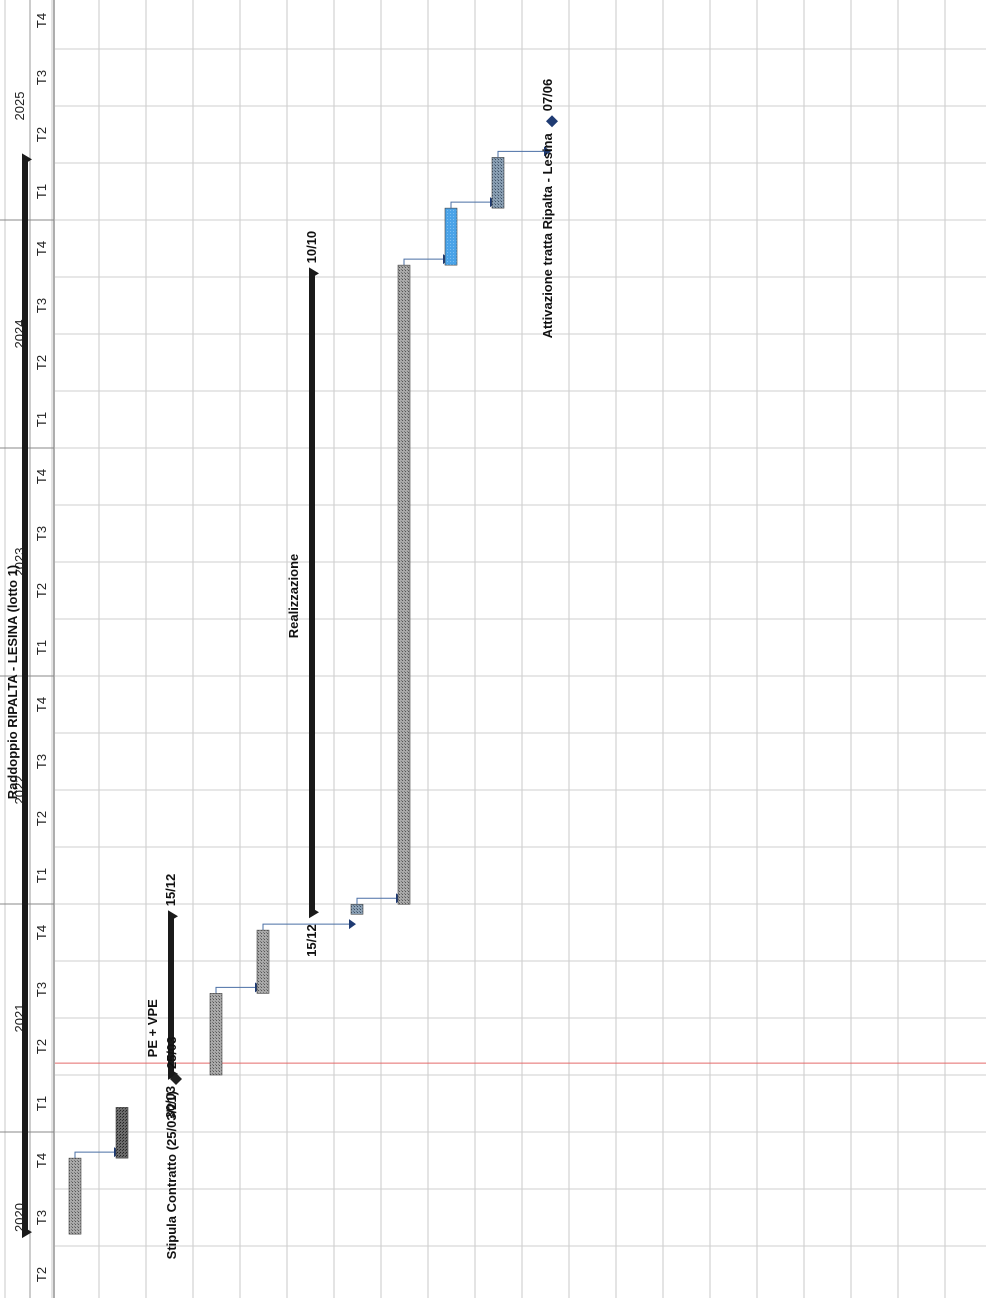 The image size is (986, 1298). What do you see at coordinates (171, 1175) in the screenshot?
I see `milestone-name-label: Stipula Contratto (25/03/21)` at bounding box center [171, 1175].